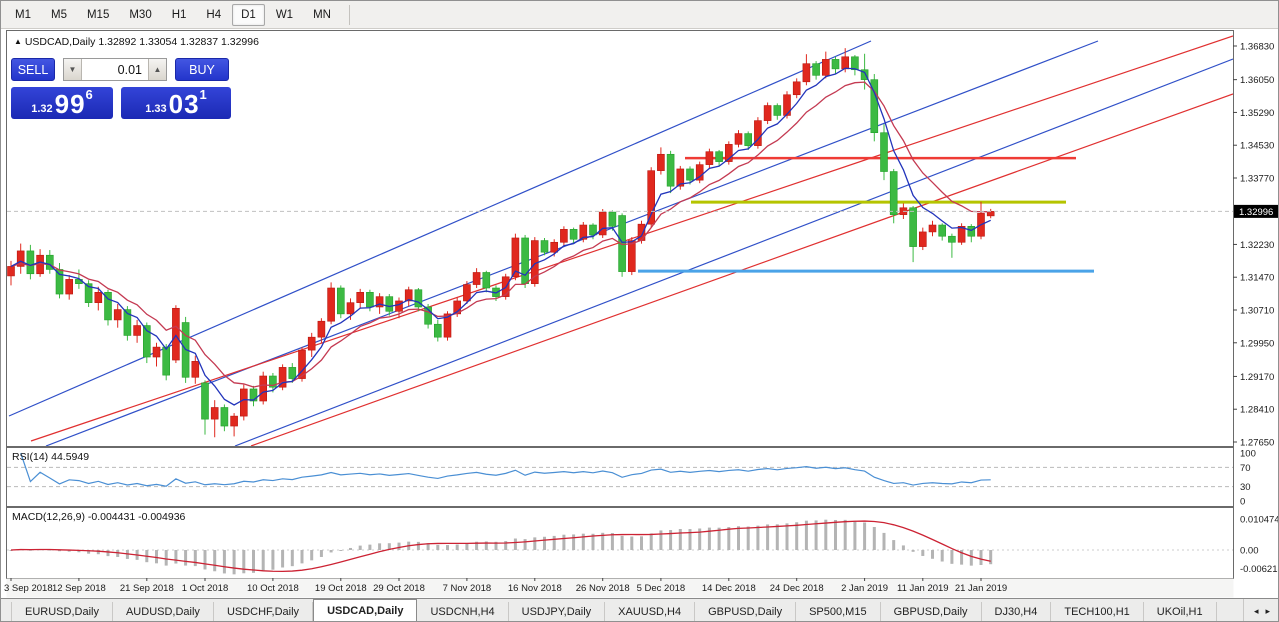 Image resolution: width=1279 pixels, height=622 pixels. I want to click on volume-stepper: ▼ ▲, so click(115, 69).